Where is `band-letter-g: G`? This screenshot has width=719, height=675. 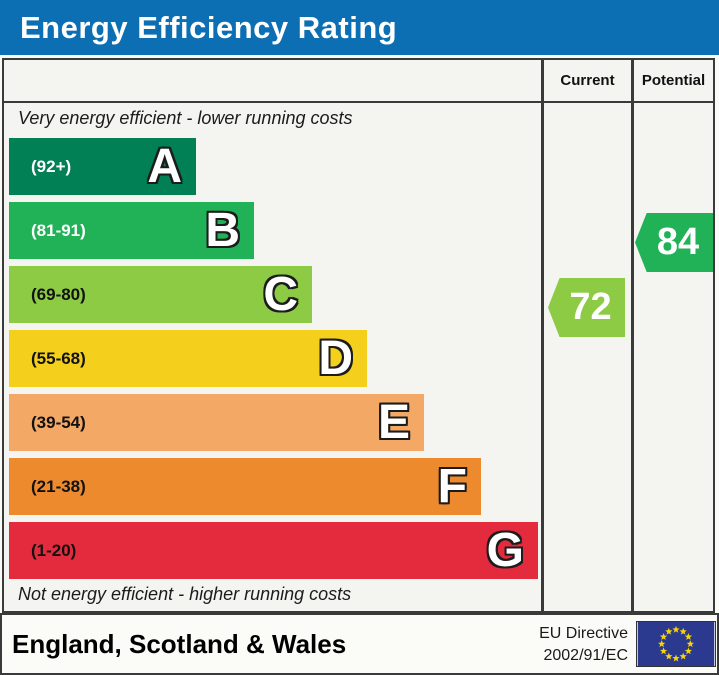
band-letter-g: G is located at coordinates (505, 550).